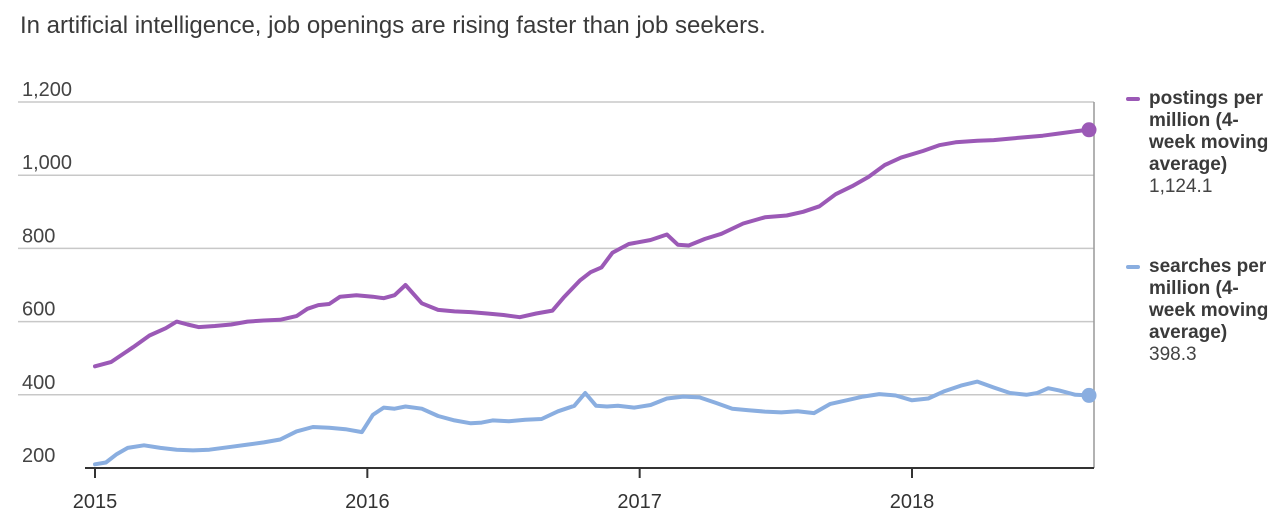 The width and height of the screenshot is (1276, 532). I want to click on legend-swatch-postings, so click(1133, 99).